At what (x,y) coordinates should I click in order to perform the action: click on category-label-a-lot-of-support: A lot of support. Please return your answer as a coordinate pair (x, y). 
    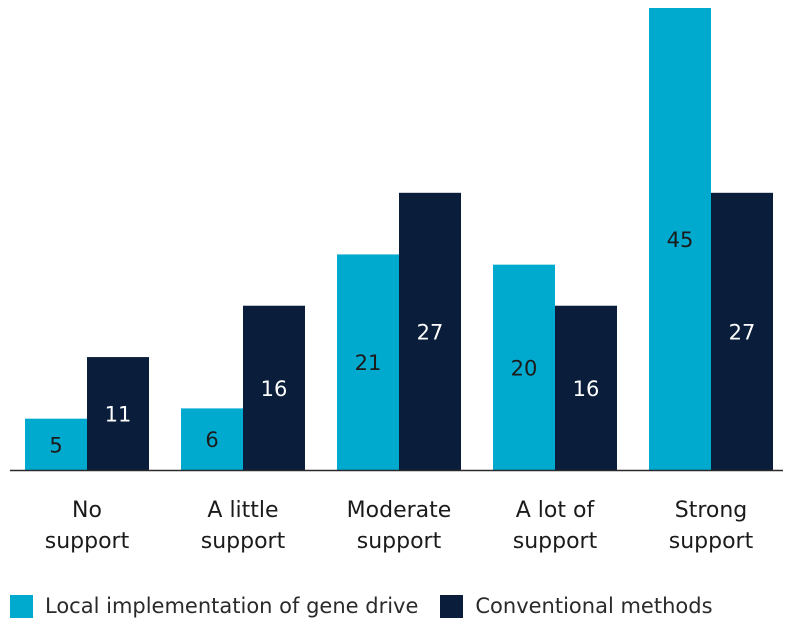
    Looking at the image, I should click on (555, 526).